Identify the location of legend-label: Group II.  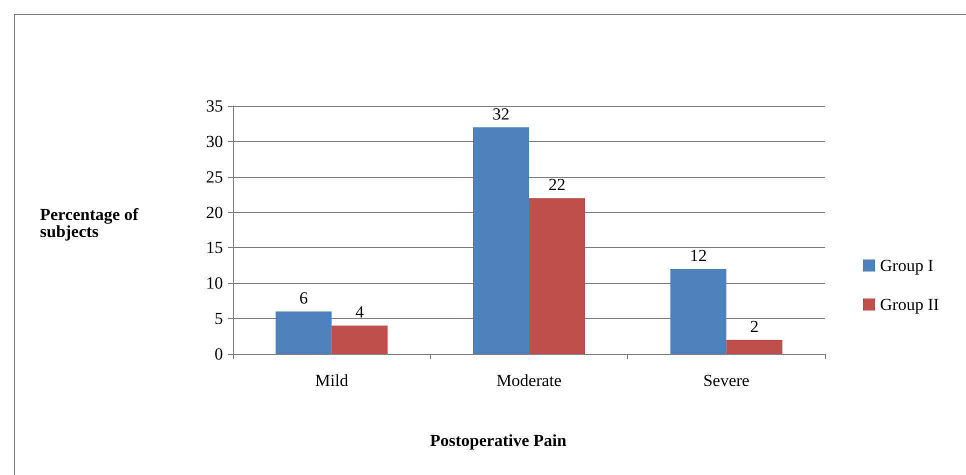
(910, 304).